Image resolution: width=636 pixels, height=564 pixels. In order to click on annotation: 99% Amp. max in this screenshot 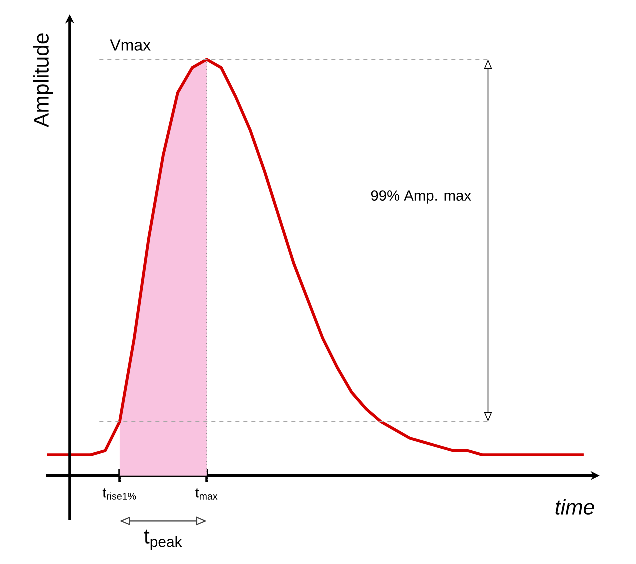, I will do `click(421, 197)`.